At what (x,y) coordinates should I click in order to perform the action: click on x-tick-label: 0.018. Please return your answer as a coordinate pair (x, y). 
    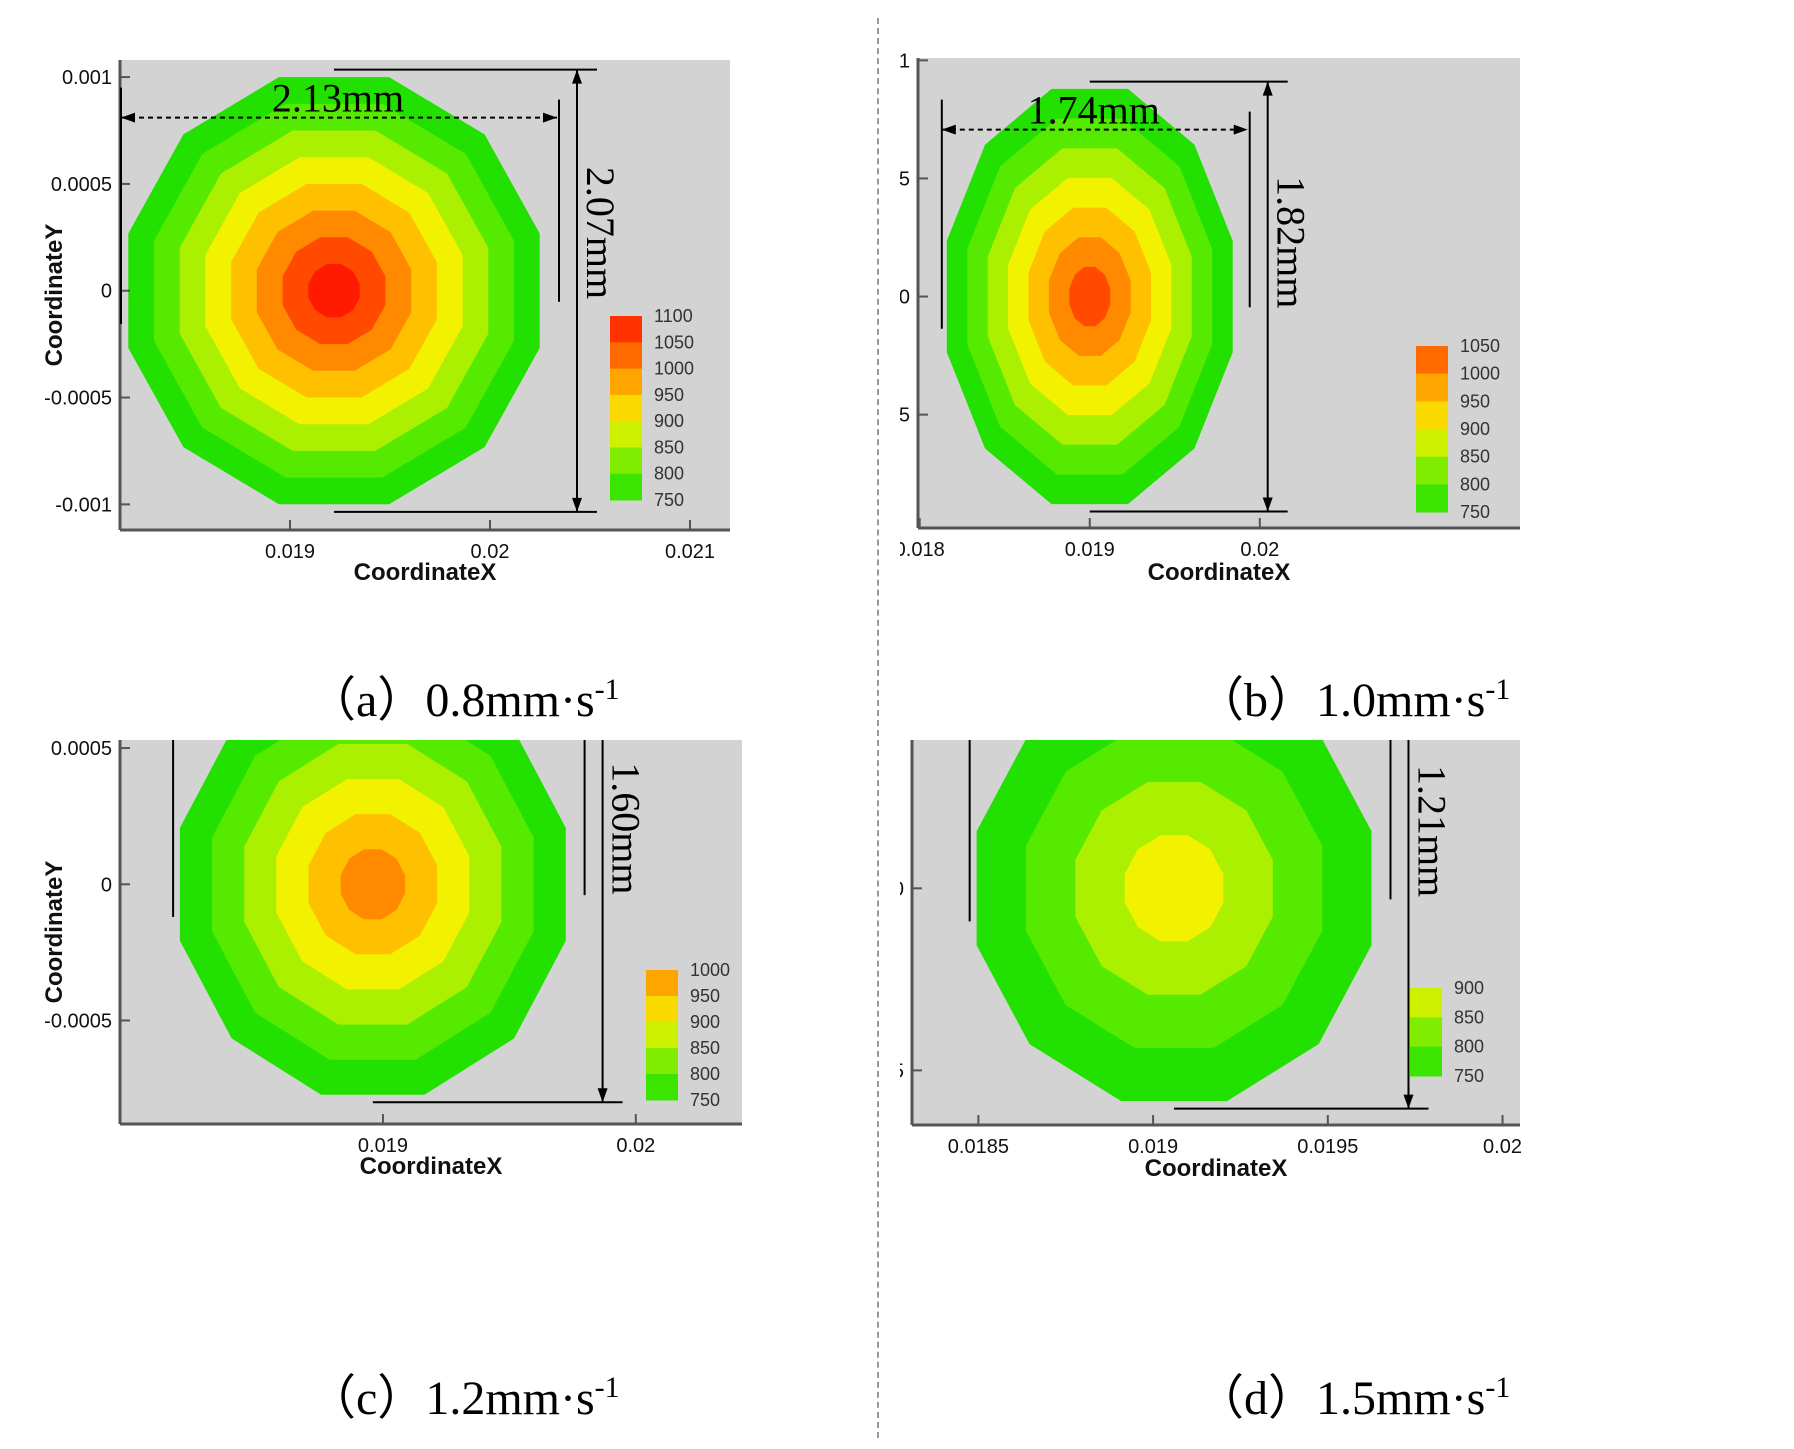
    Looking at the image, I should click on (922, 550).